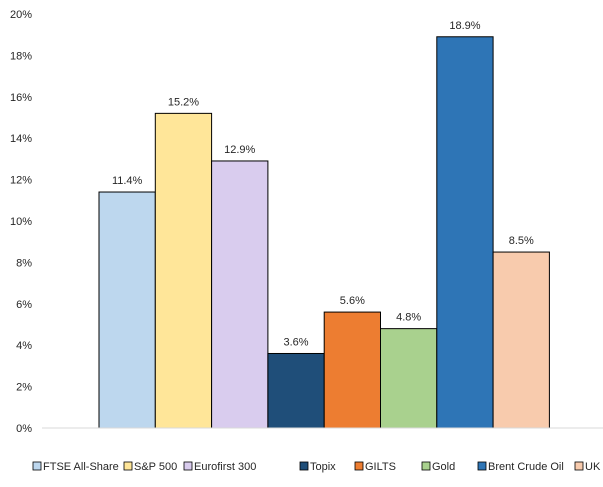 The height and width of the screenshot is (487, 603). Describe the element at coordinates (21, 56) in the screenshot. I see `y-tick-label: 18%` at that location.